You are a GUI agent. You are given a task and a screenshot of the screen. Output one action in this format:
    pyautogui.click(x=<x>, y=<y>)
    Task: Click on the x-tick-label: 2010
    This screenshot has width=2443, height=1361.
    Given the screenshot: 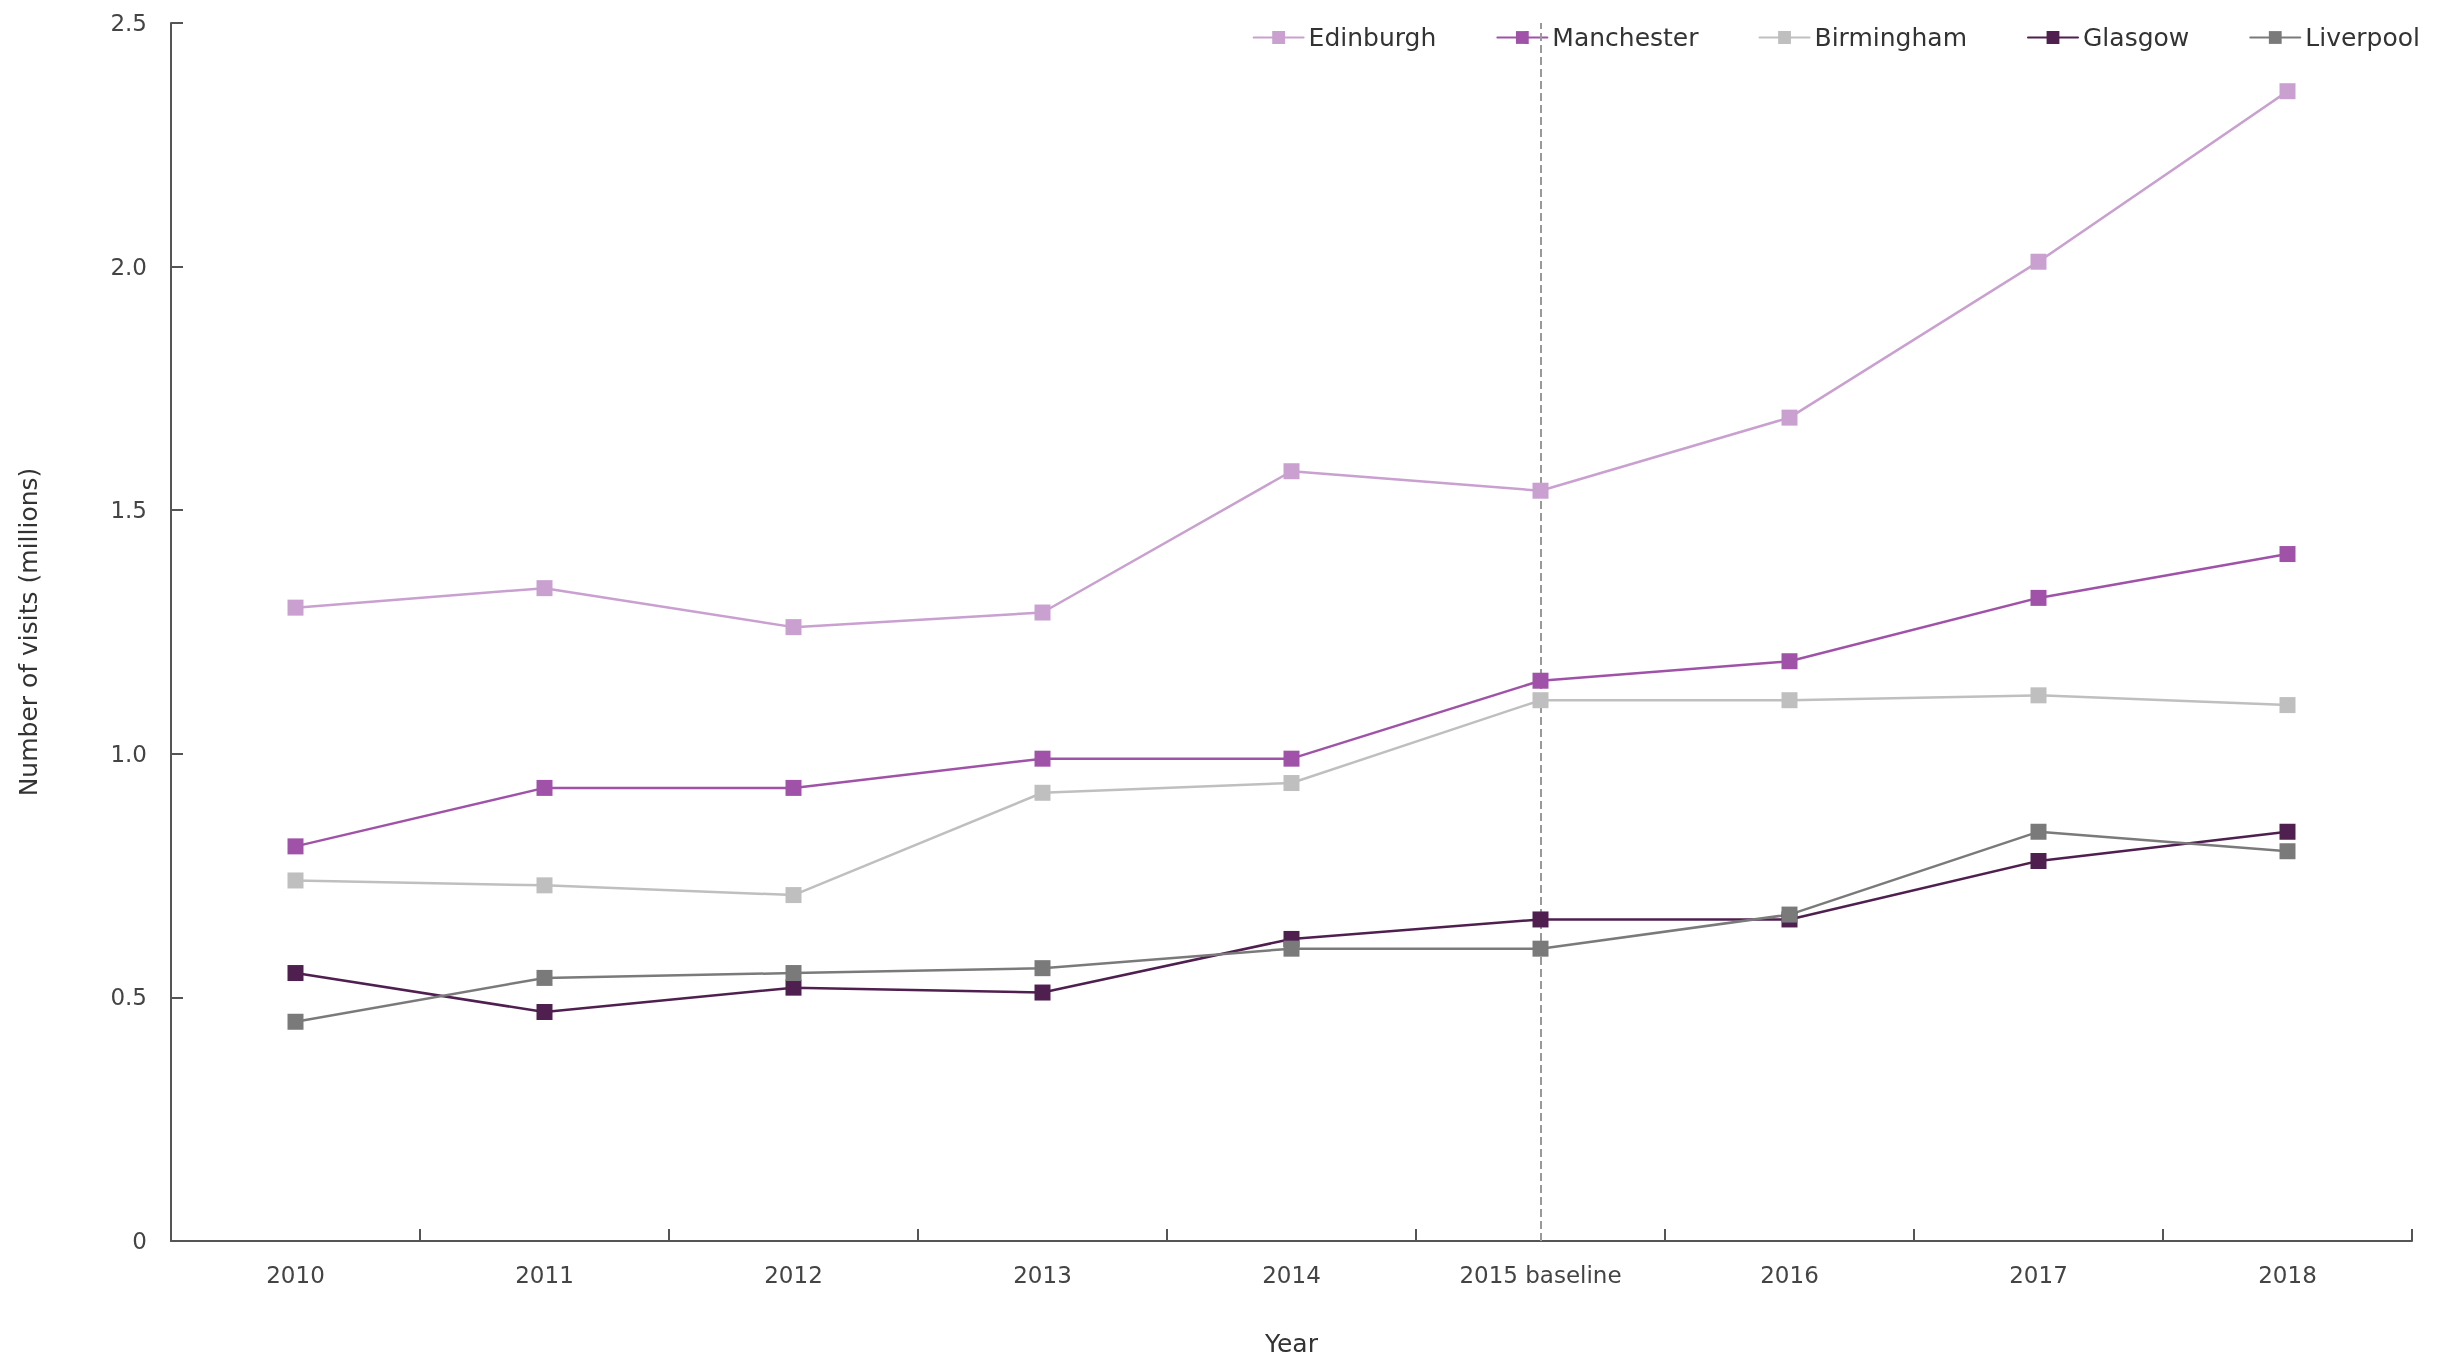 What is the action you would take?
    pyautogui.click(x=295, y=1274)
    